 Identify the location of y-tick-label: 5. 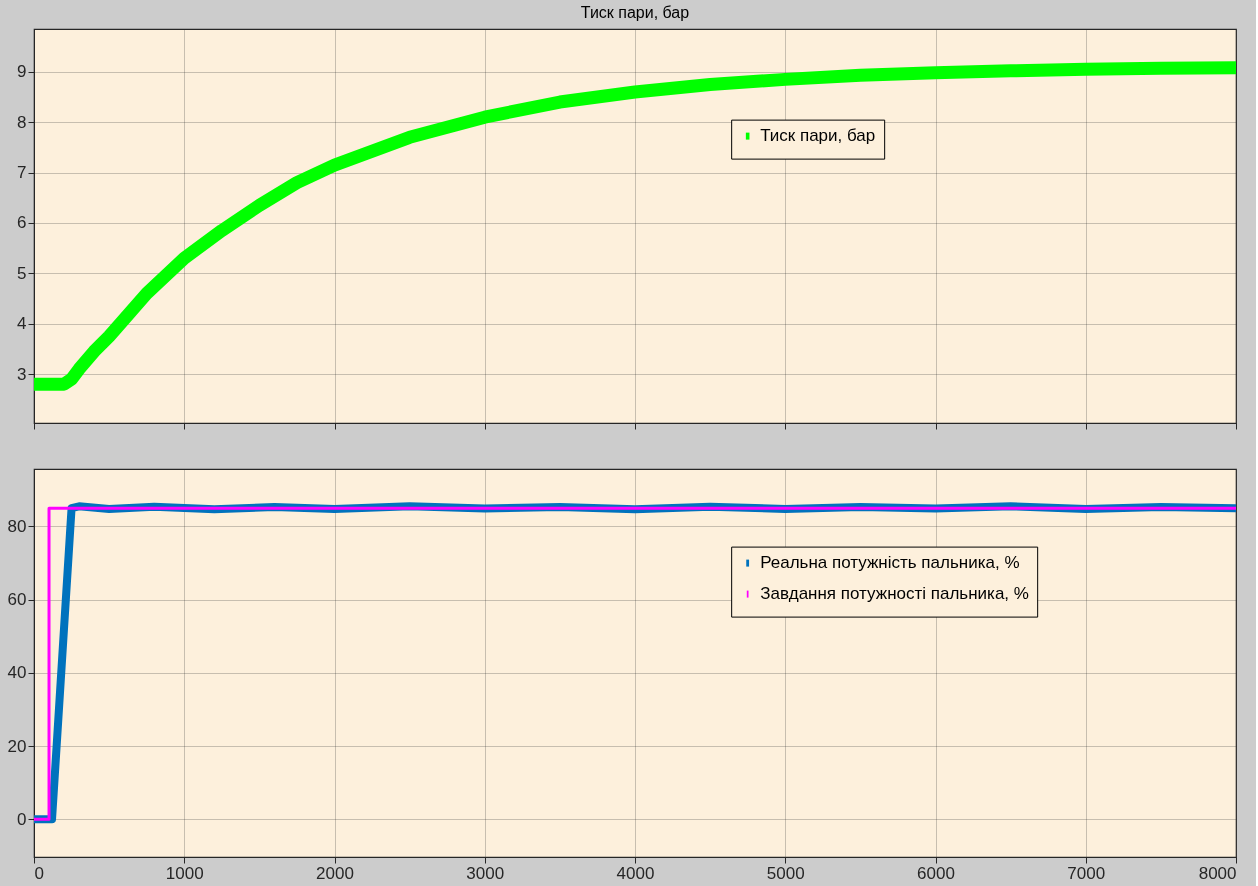
(22, 273).